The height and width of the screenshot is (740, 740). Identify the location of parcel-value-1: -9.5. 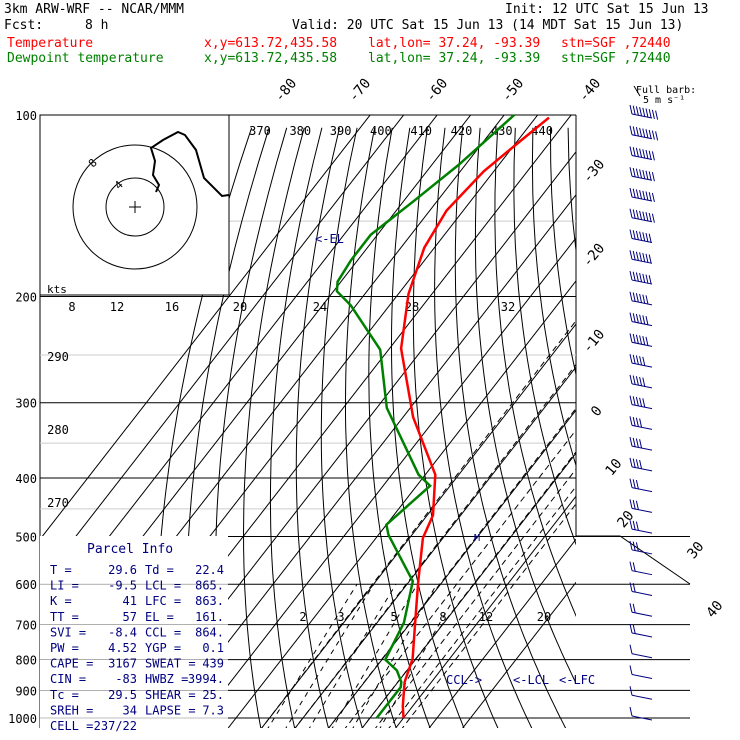
(122, 586).